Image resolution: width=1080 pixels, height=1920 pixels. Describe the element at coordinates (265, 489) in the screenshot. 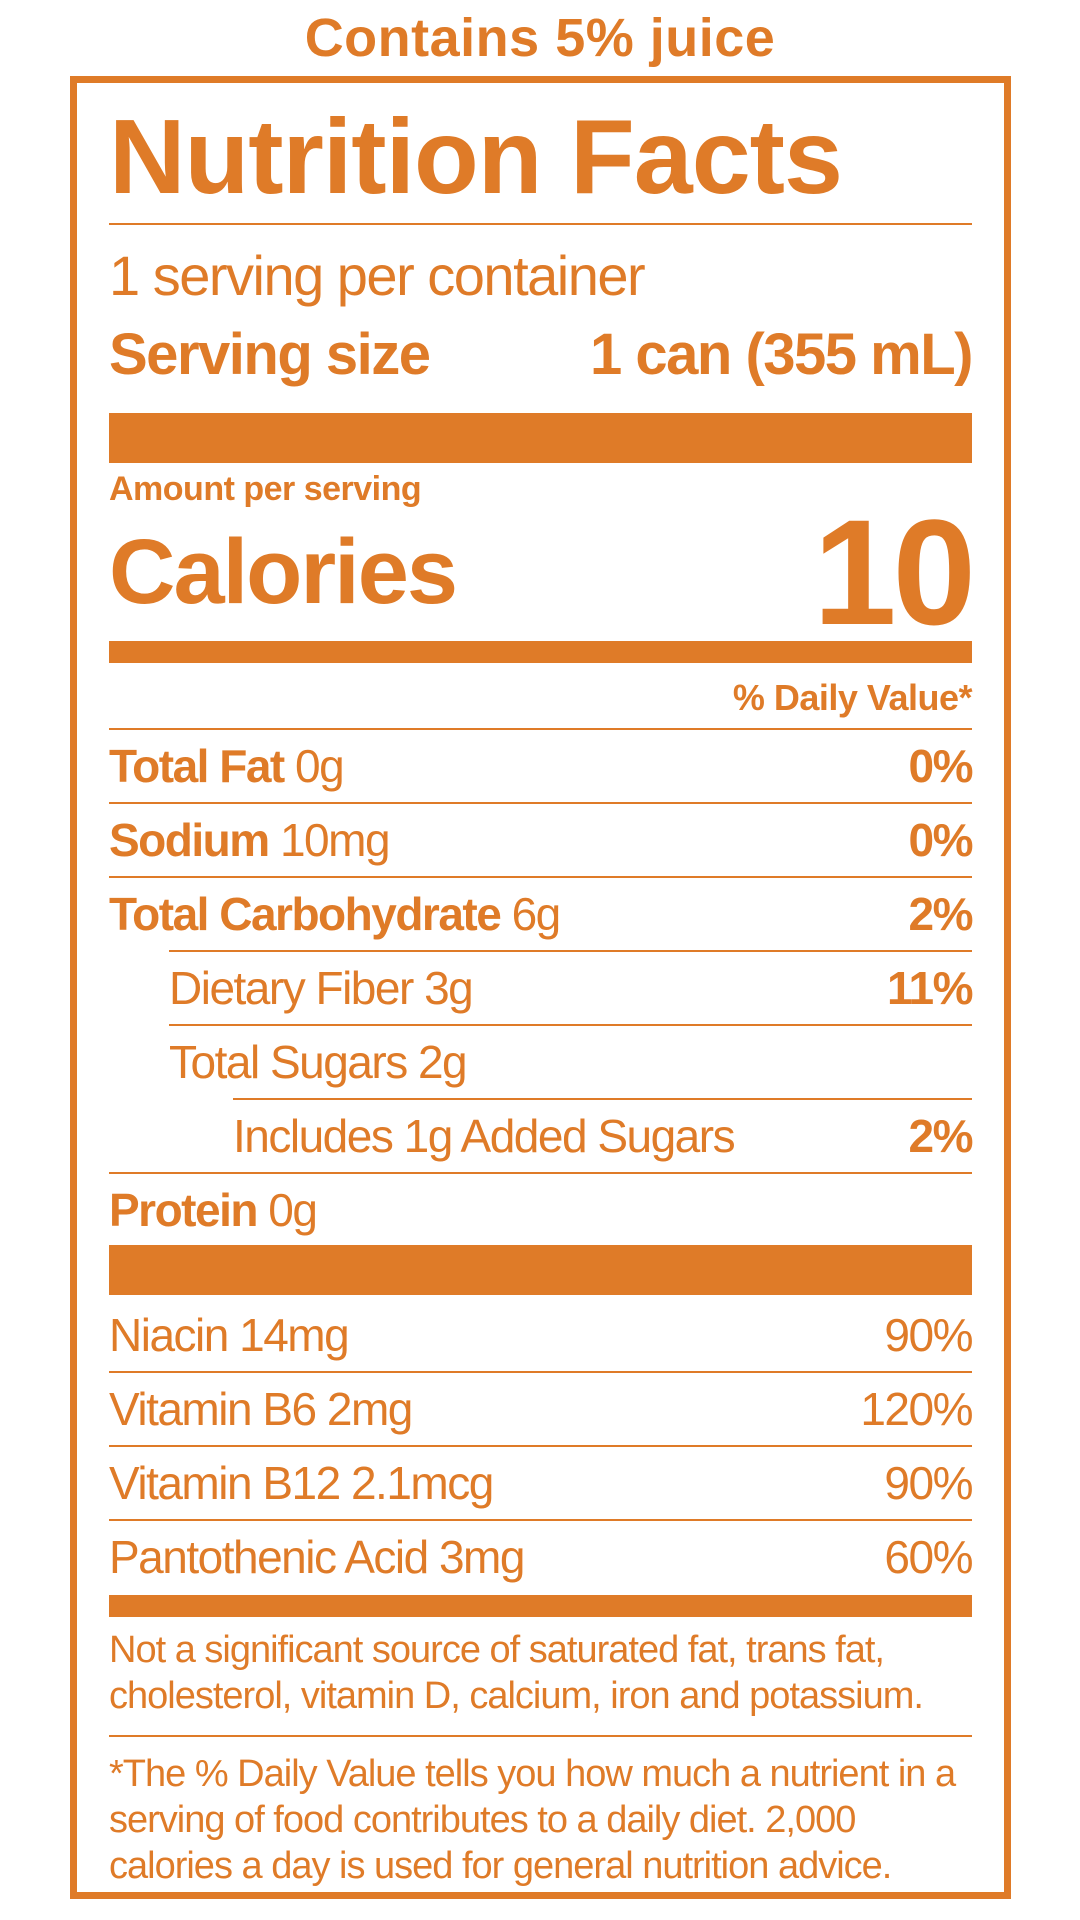

I see `amount-per-serving-label: Amount per serving` at that location.